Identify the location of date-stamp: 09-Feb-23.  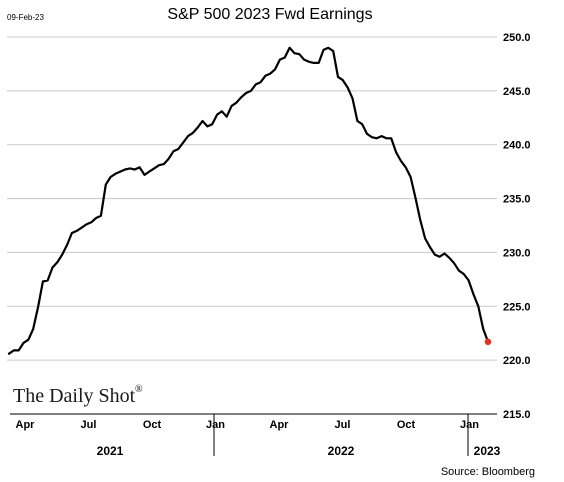
(25, 17).